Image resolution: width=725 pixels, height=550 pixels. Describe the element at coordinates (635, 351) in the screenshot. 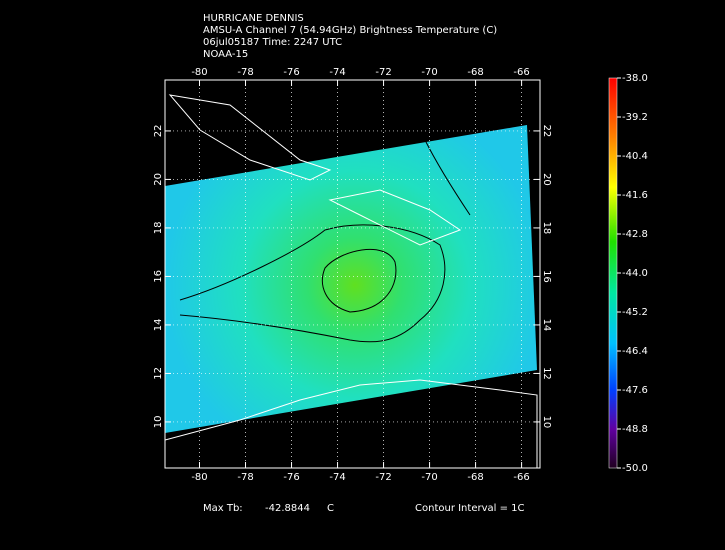

I see `colorbar-label: -46.4` at that location.